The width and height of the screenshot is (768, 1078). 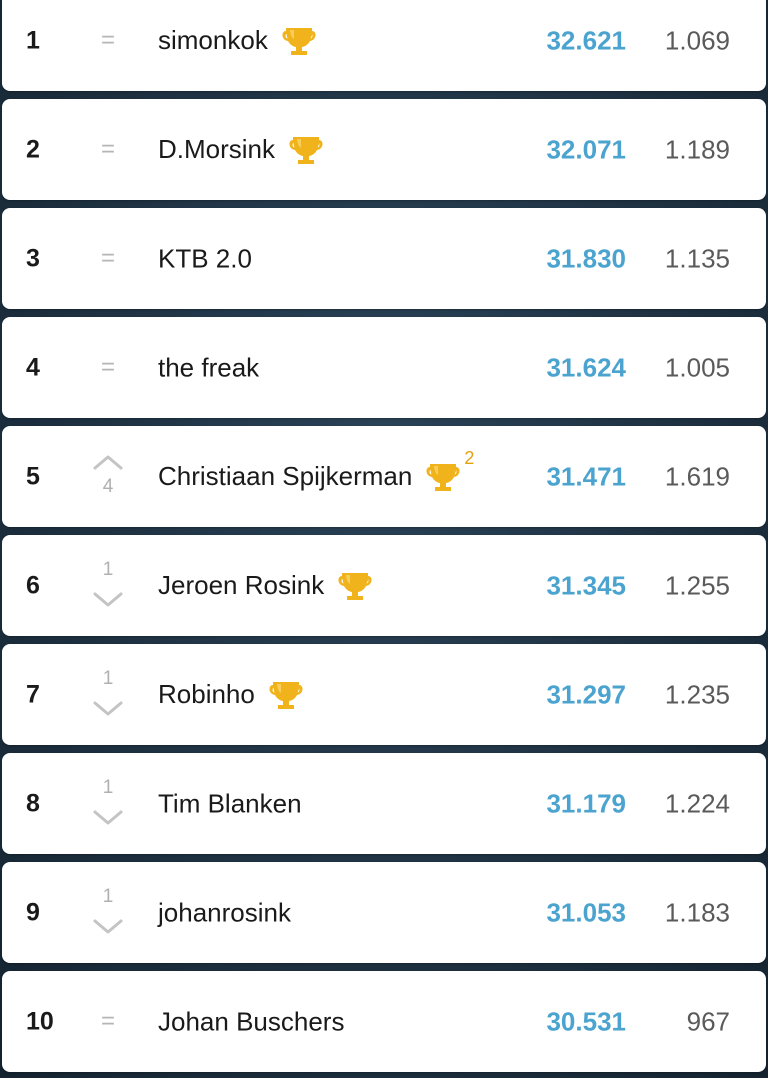 I want to click on player-name: johanrosink, so click(x=224, y=912).